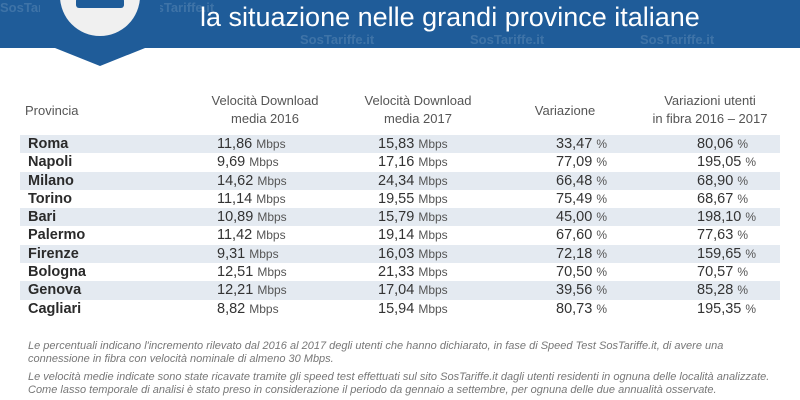  Describe the element at coordinates (413, 180) in the screenshot. I see `cell-dl2017: 24,34 Mbps` at that location.